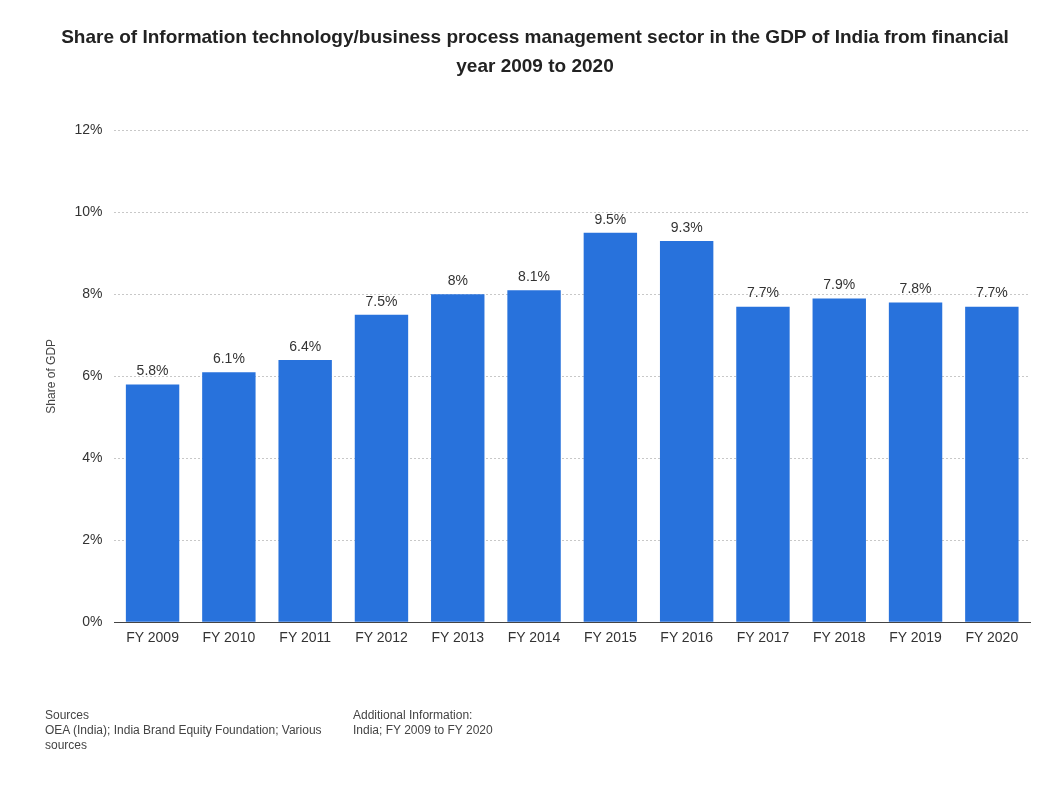  I want to click on x-tick-label: FY 2016, so click(687, 637).